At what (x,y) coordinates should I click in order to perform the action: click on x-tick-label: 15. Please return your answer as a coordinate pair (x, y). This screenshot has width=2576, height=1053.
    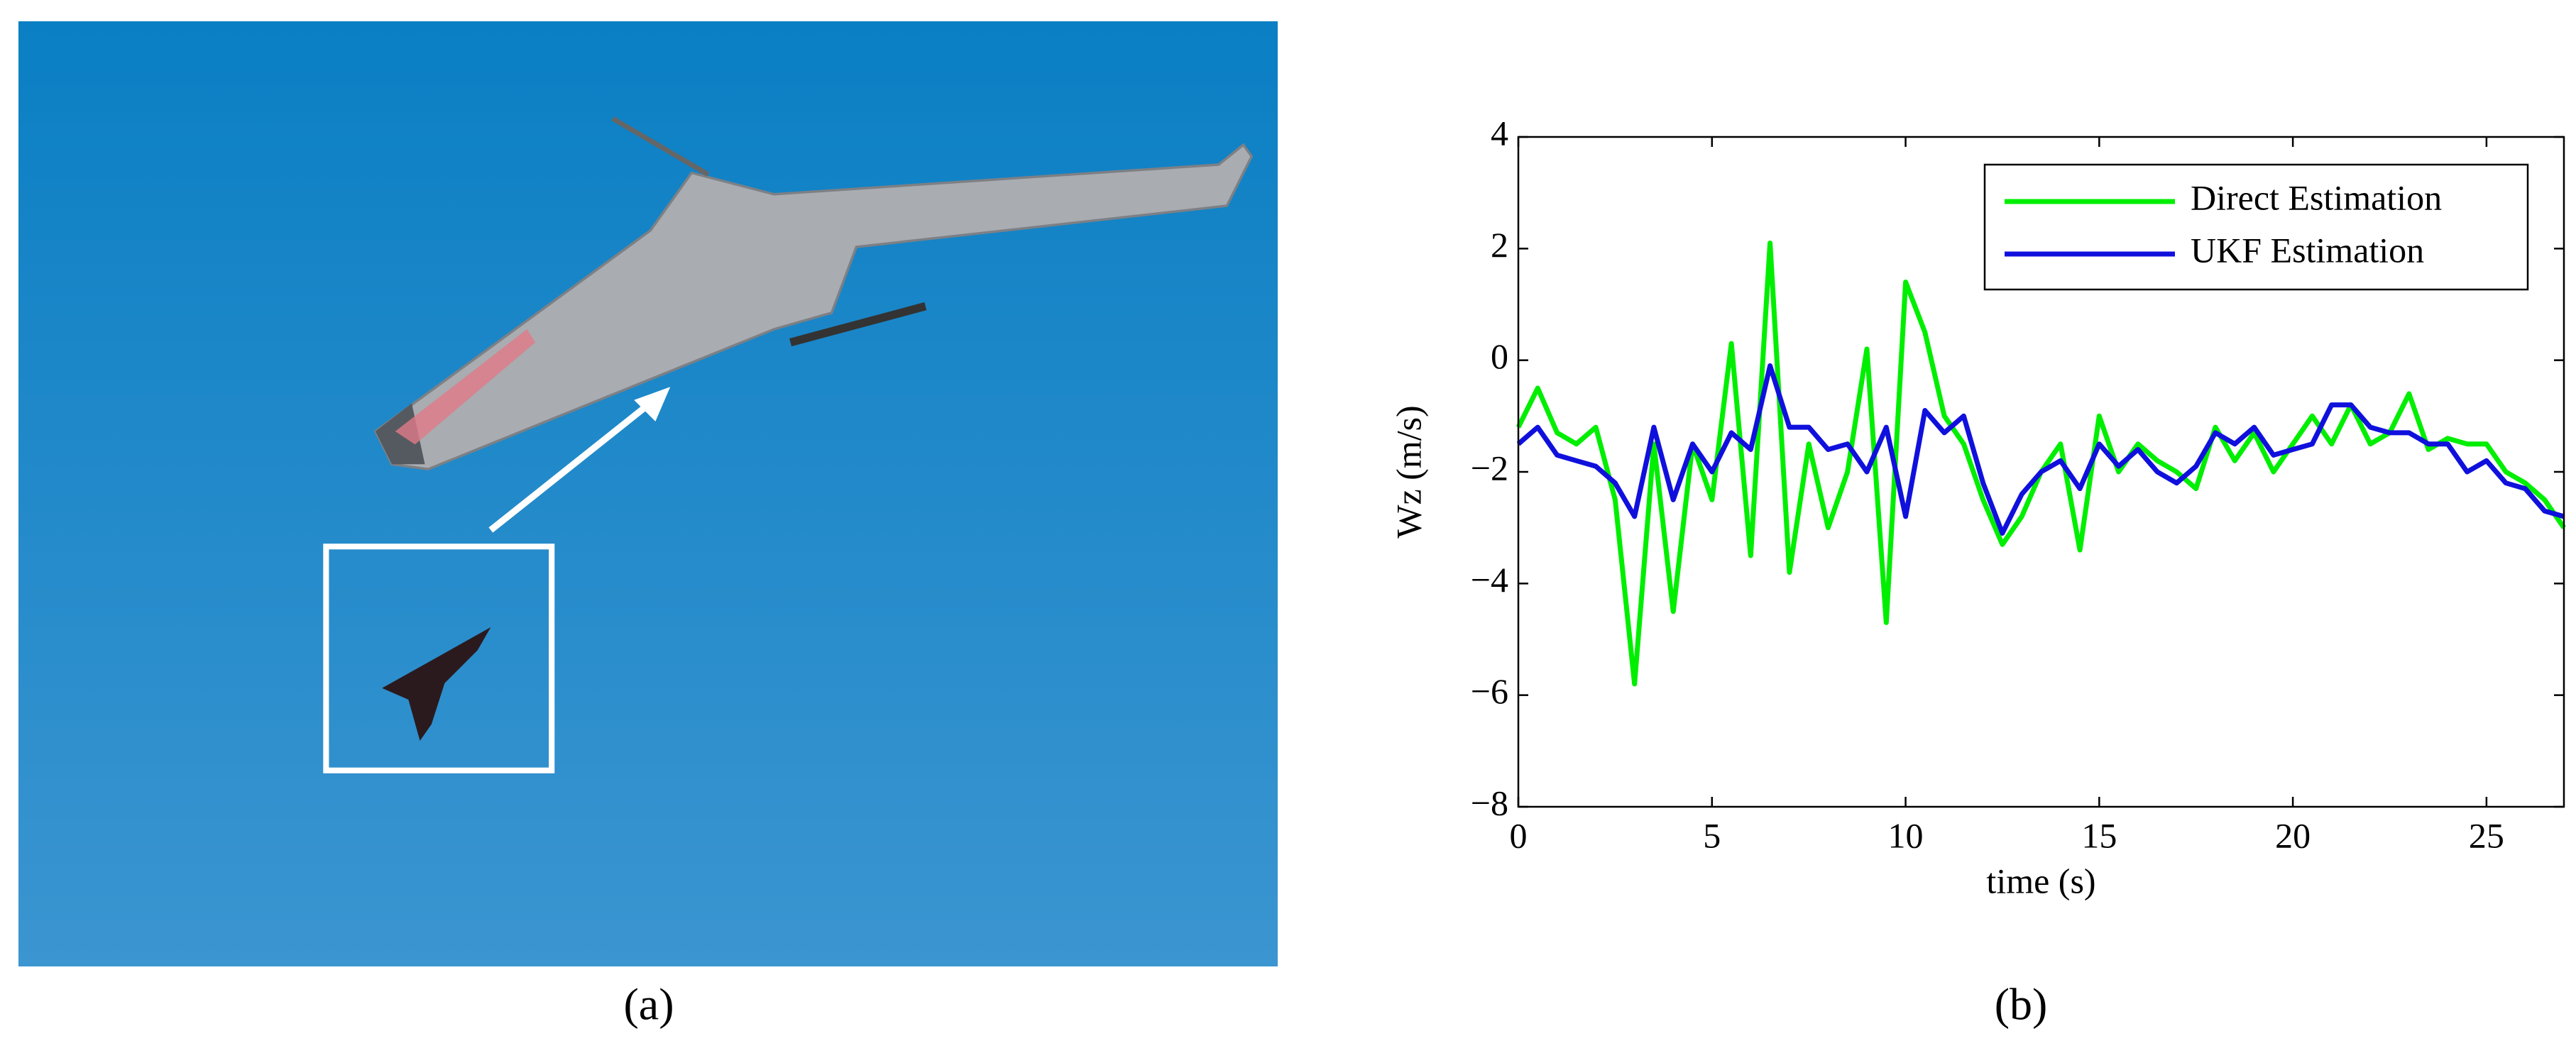
    Looking at the image, I should click on (2099, 835).